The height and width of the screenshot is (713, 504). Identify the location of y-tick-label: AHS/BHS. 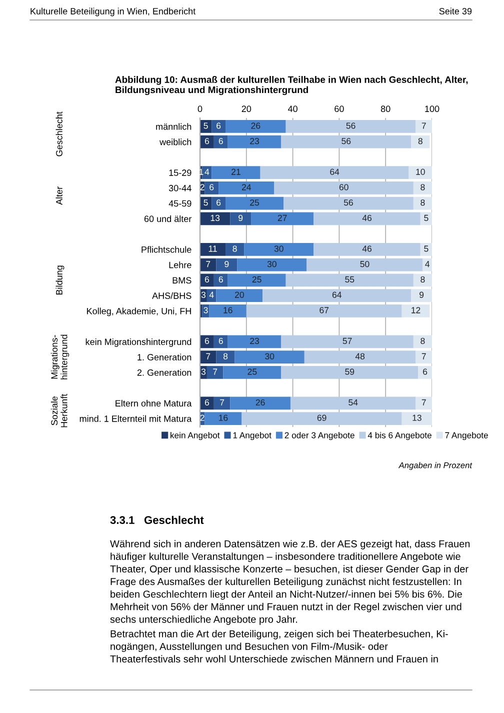
(172, 295).